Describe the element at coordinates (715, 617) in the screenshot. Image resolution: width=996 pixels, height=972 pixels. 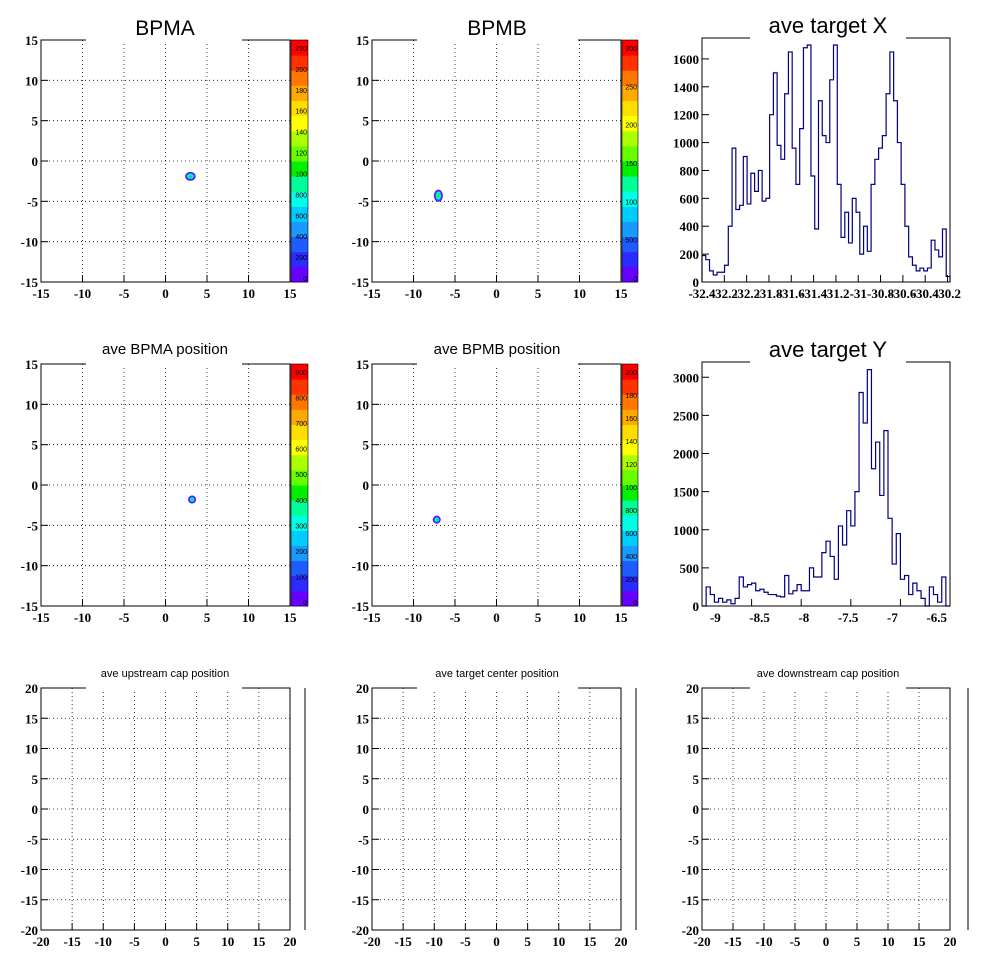
I see `x-tick-label: -9` at that location.